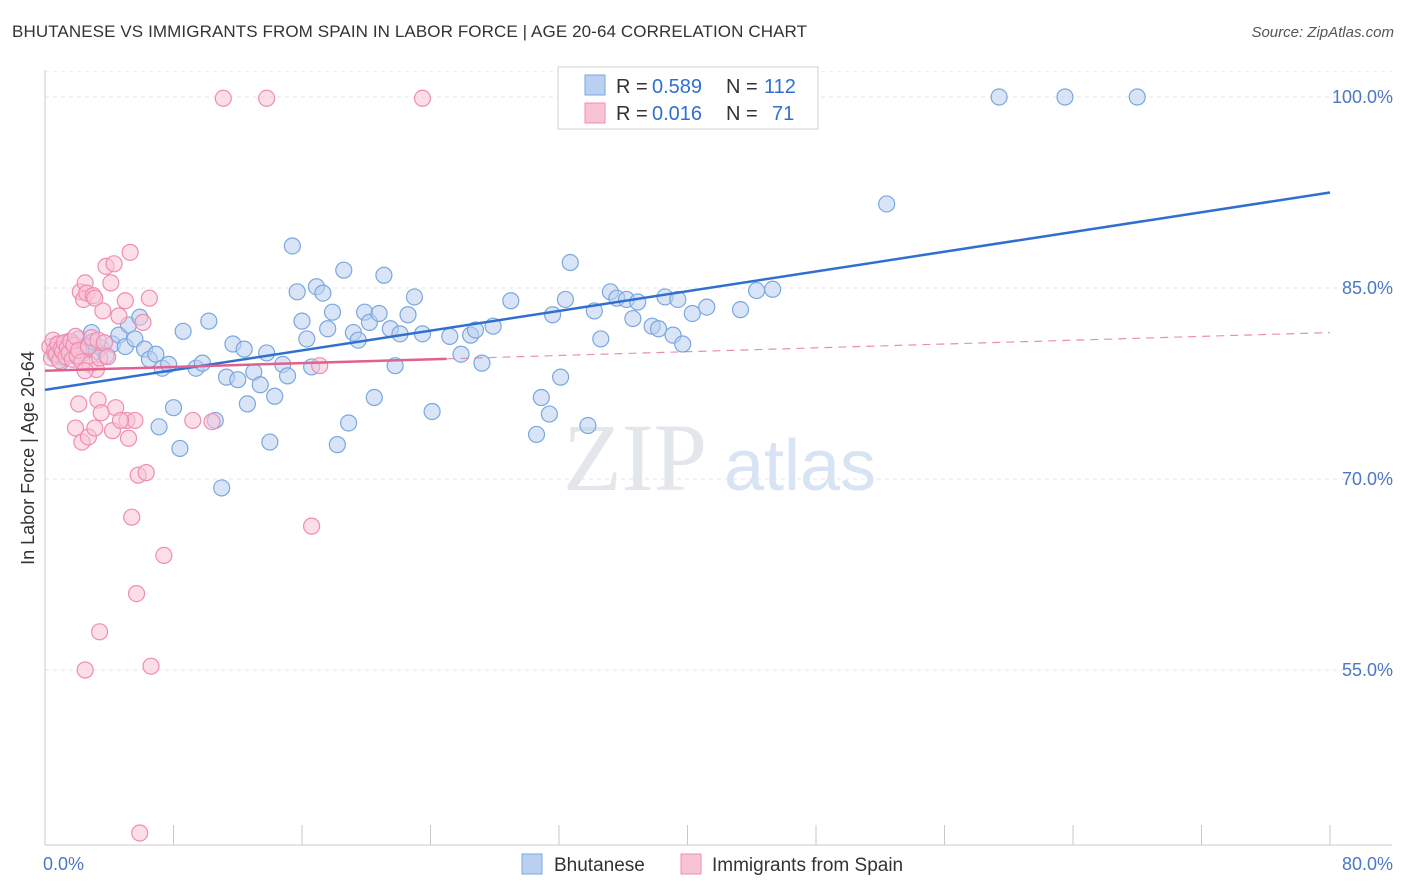 The width and height of the screenshot is (1406, 892). Describe the element at coordinates (807, 865) in the screenshot. I see `legend-label-spain: Immigrants from Spain` at that location.